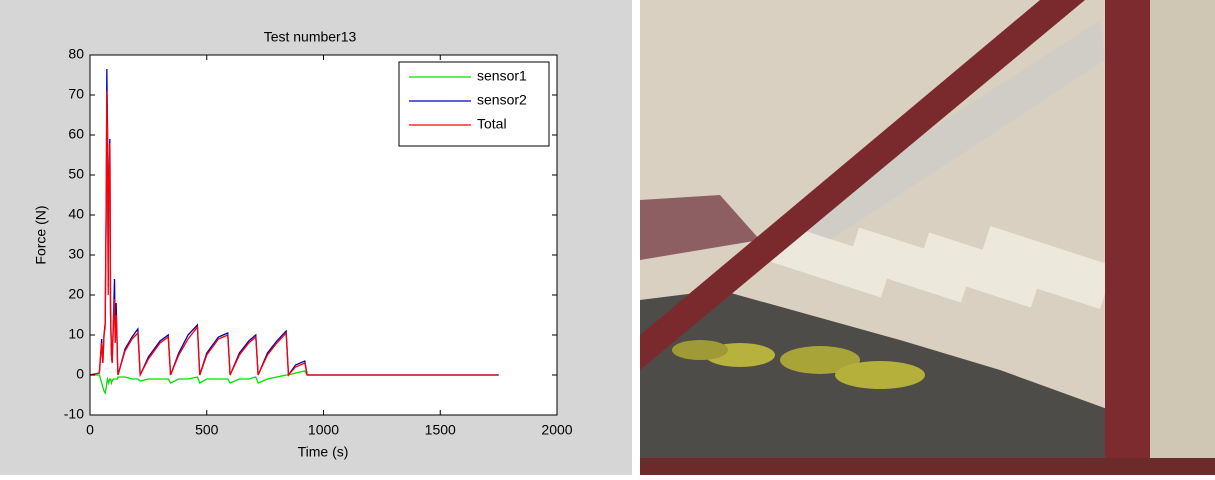  Describe the element at coordinates (76, 94) in the screenshot. I see `y-tick-label: 70` at that location.